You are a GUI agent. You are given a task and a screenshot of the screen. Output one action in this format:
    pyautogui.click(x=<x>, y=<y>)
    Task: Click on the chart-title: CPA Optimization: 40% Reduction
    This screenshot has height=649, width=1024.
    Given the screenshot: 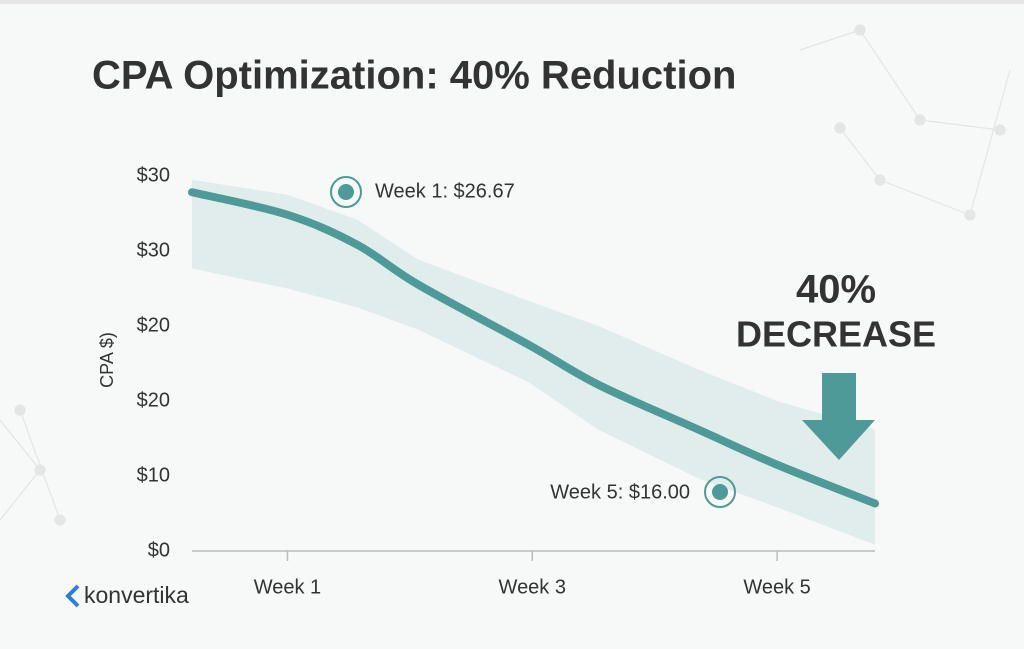 What is the action you would take?
    pyautogui.click(x=414, y=76)
    